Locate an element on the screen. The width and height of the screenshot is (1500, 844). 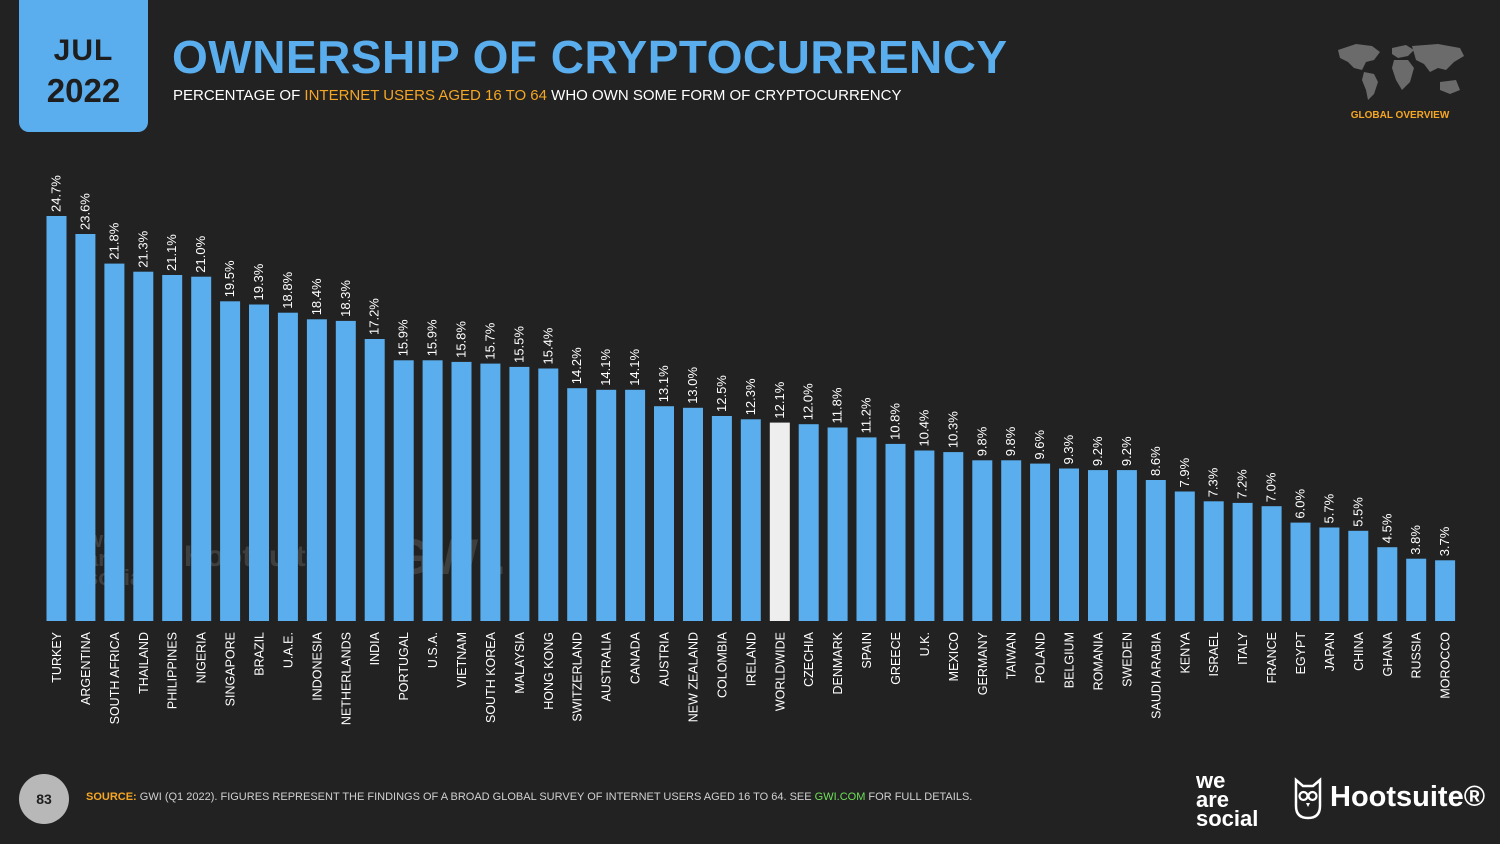
value-label: 21.0% is located at coordinates (200, 253).